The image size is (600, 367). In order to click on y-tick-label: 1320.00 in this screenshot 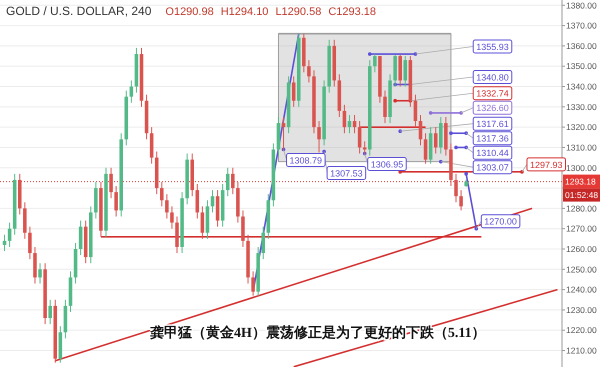, I will do `click(581, 127)`.